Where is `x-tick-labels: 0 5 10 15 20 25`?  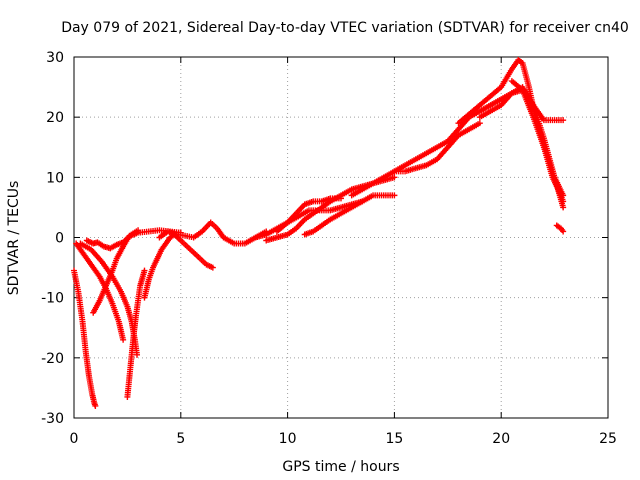
x-tick-labels: 0 5 10 15 20 25 is located at coordinates (343, 439).